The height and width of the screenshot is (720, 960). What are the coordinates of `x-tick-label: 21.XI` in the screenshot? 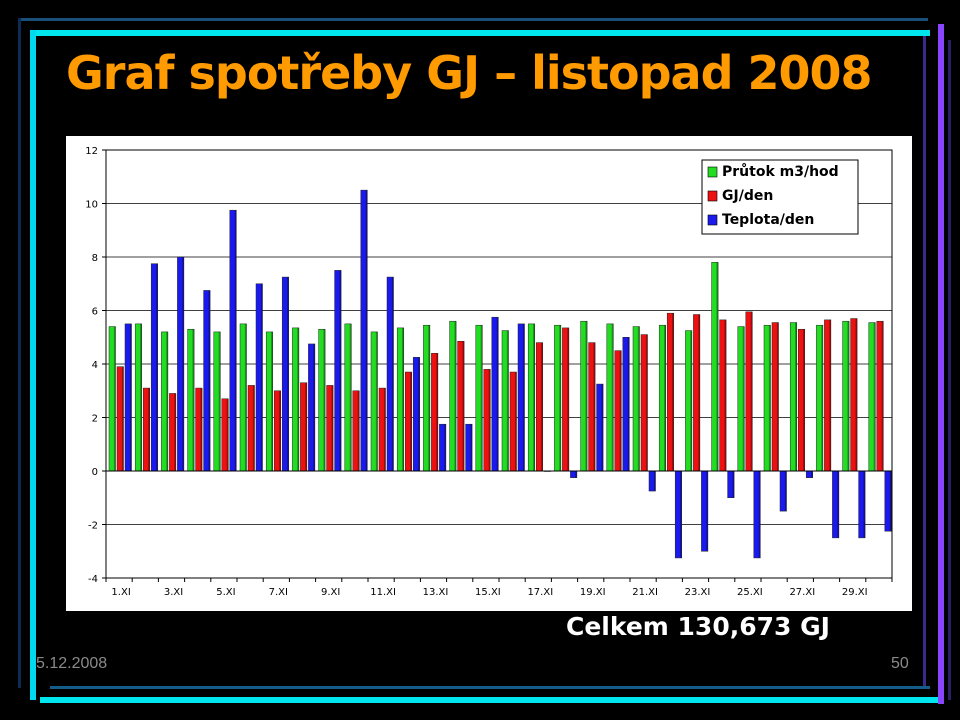 It's located at (645, 592).